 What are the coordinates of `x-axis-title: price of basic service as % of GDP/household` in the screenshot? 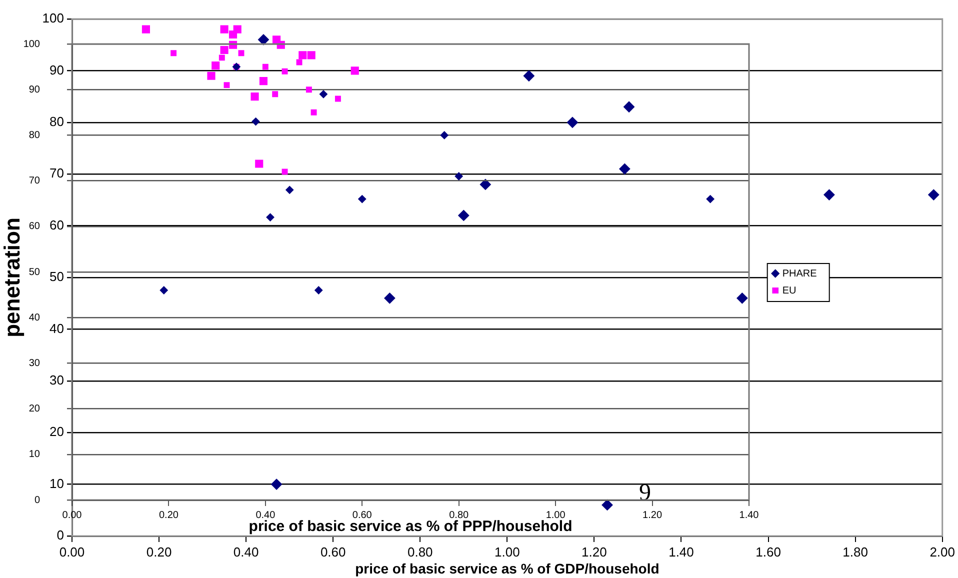 It's located at (507, 568).